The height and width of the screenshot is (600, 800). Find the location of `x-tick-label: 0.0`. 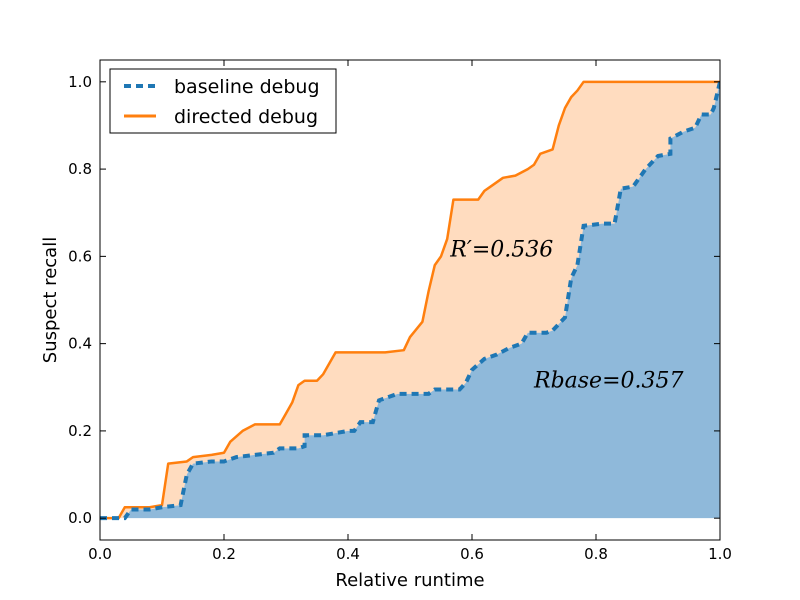

x-tick-label: 0.0 is located at coordinates (100, 554).